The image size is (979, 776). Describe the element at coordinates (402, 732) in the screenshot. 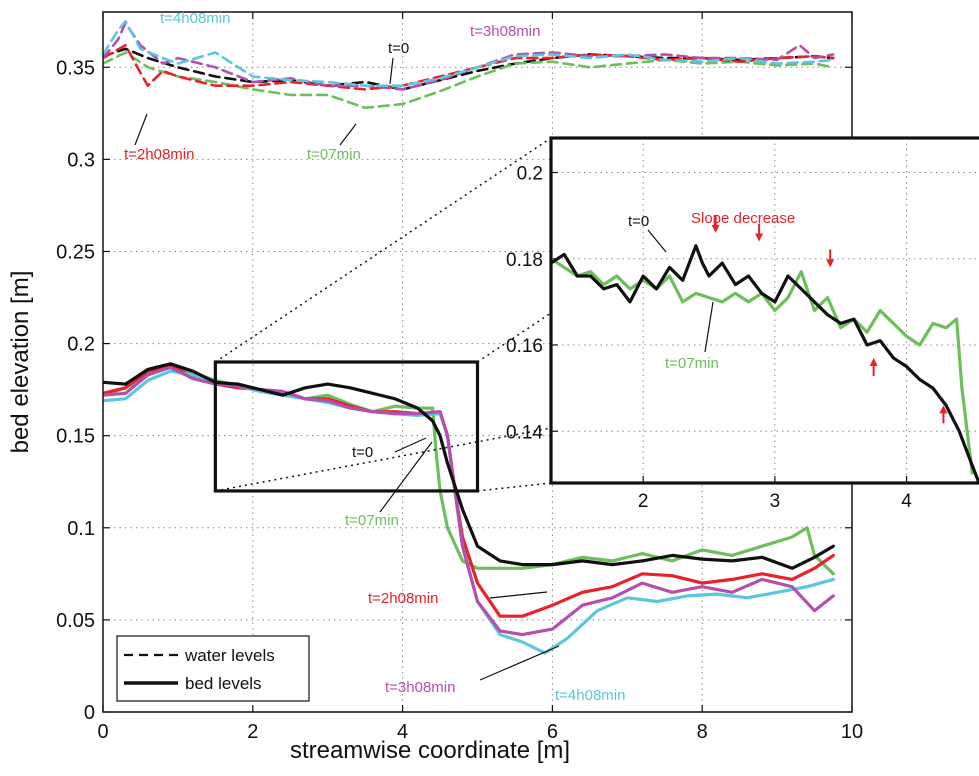

I see `x-tick-label: 4` at that location.